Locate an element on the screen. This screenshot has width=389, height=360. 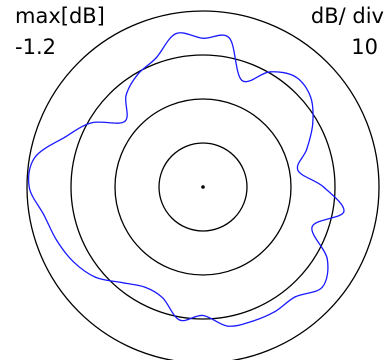
grid-ring is located at coordinates (203, 187).